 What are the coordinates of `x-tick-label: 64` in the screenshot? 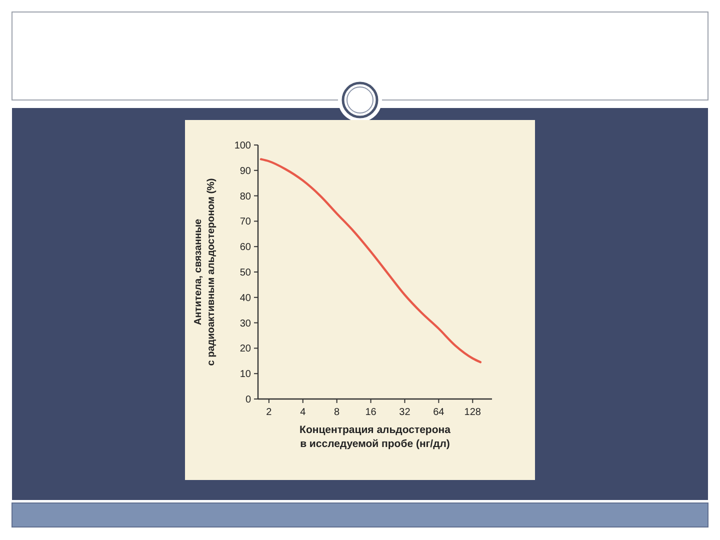 It's located at (439, 412).